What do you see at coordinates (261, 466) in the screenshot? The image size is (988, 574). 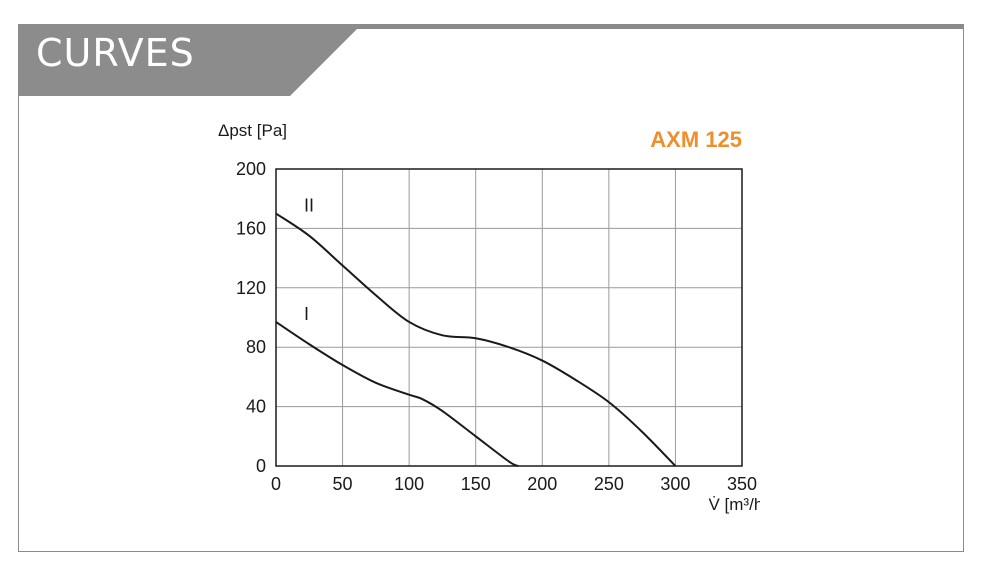 I see `y-tick-label: 0` at bounding box center [261, 466].